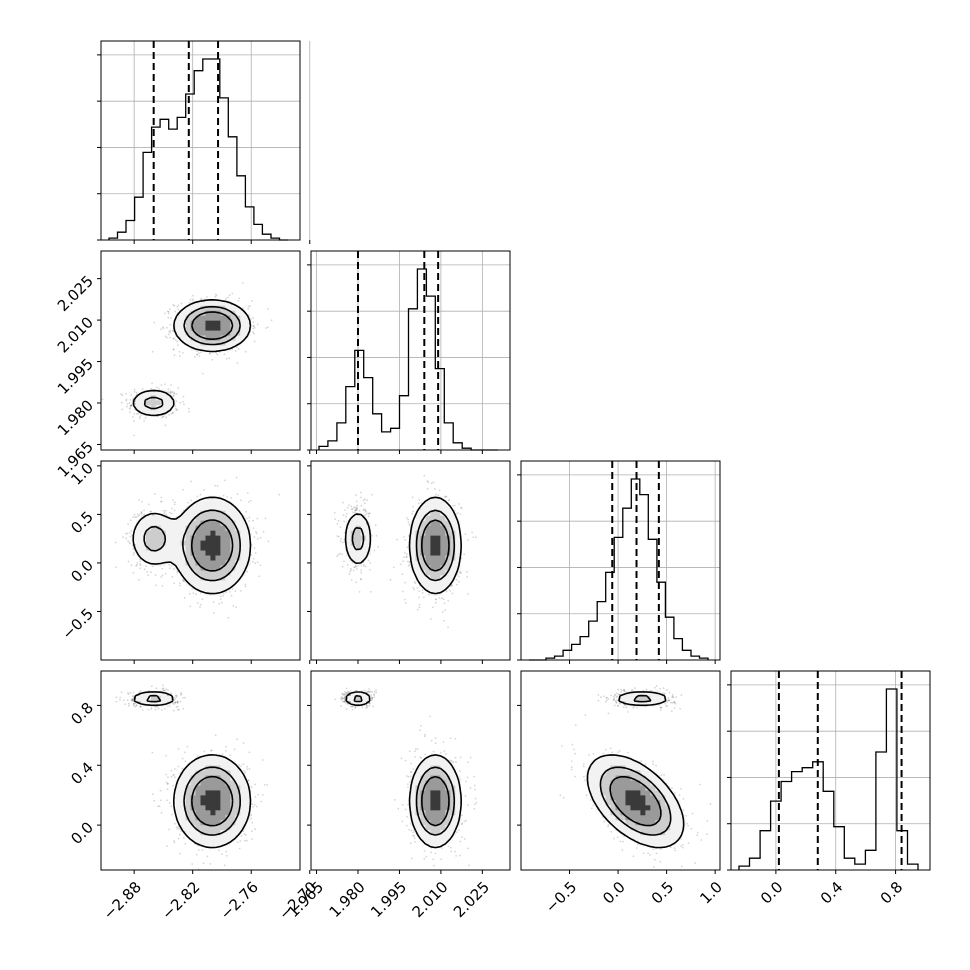 This screenshot has height=970, width=970. What do you see at coordinates (388, 899) in the screenshot?
I see `x-tick-label: 1.995` at bounding box center [388, 899].